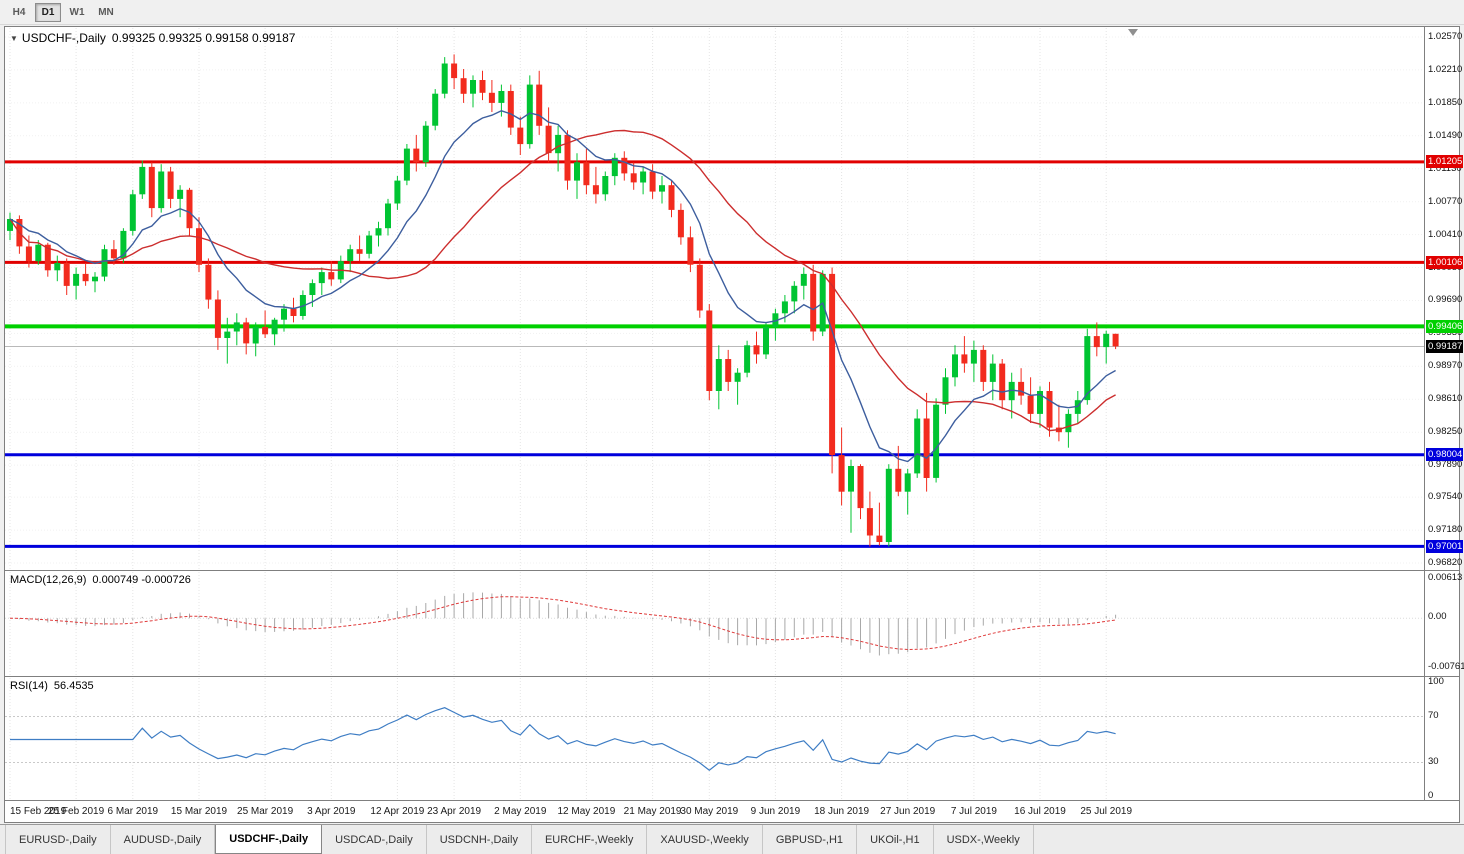 Image resolution: width=1464 pixels, height=854 pixels. What do you see at coordinates (63, 38) in the screenshot?
I see `chart-symbol-period: USDCHF-,Daily` at bounding box center [63, 38].